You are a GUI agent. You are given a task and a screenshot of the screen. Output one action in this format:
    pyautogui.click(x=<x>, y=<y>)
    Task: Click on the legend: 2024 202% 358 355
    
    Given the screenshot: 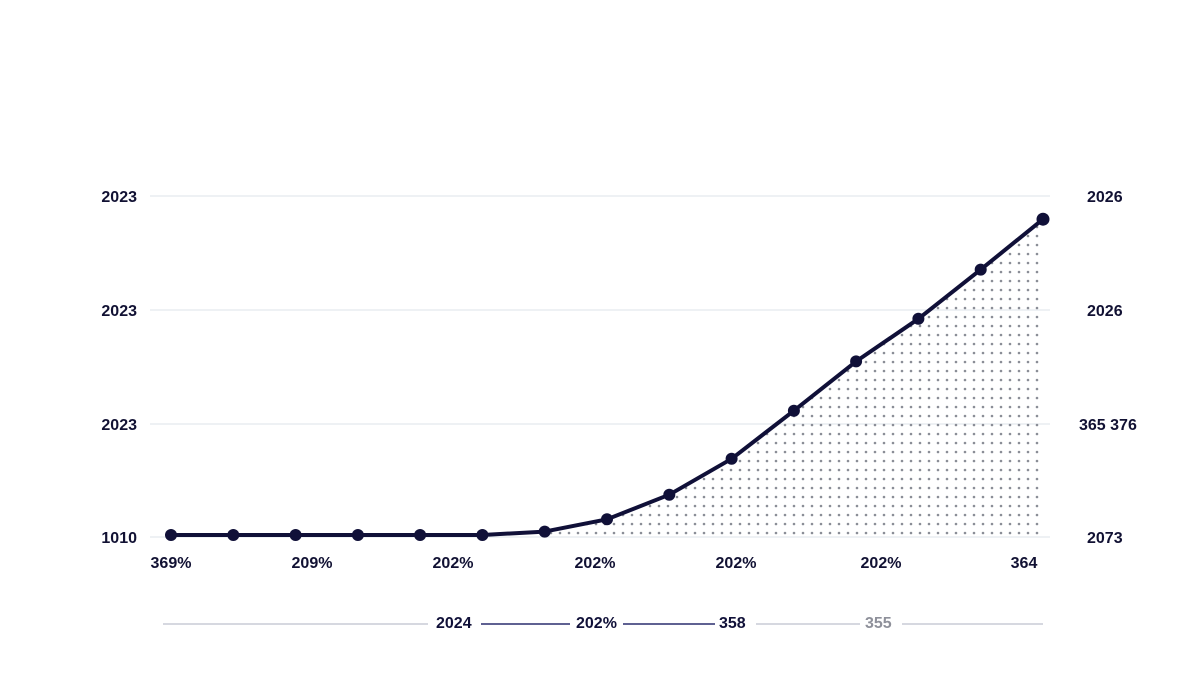 What is the action you would take?
    pyautogui.click(x=603, y=623)
    